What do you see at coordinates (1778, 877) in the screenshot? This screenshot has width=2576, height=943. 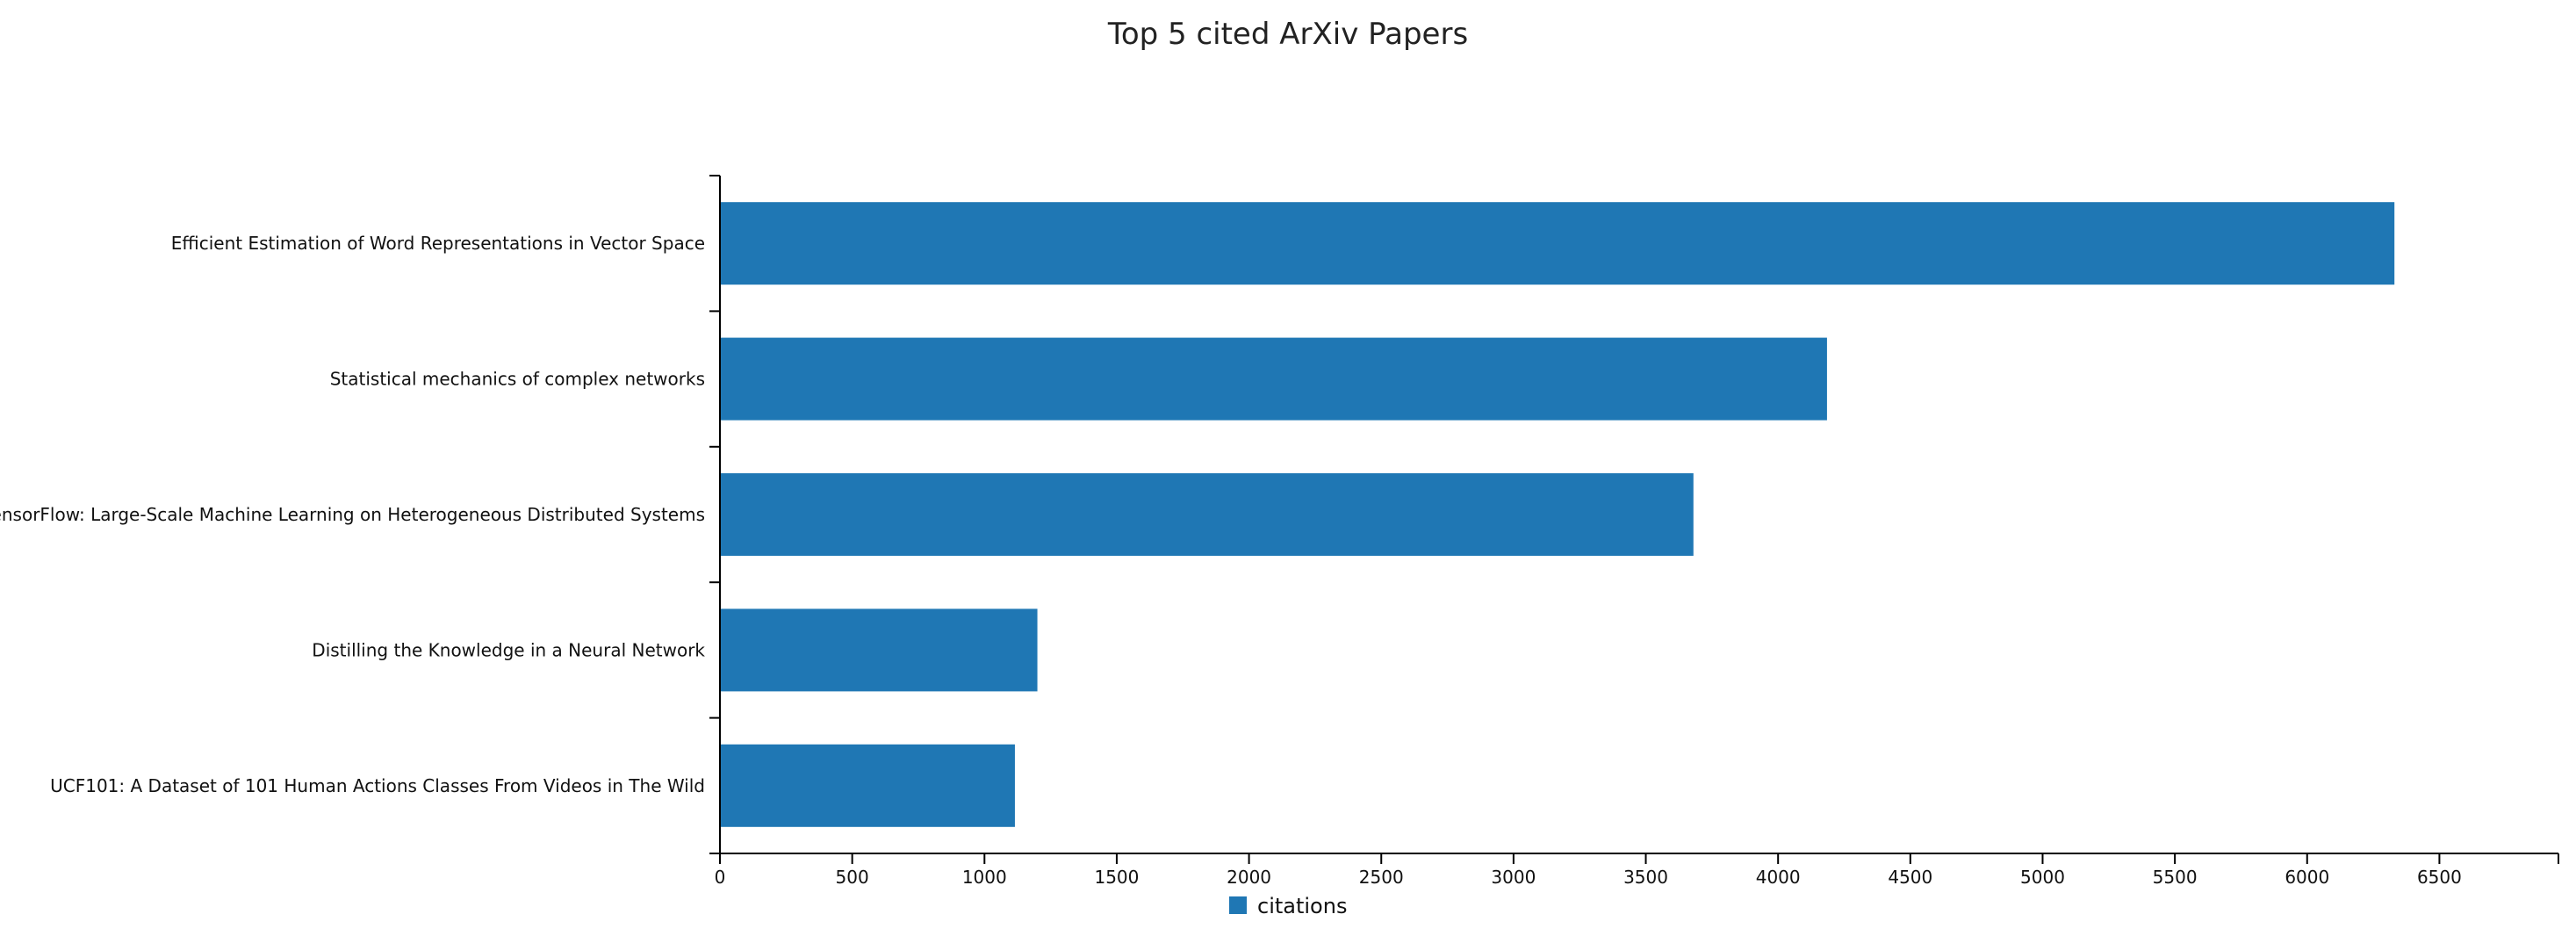 I see `x-tick-label: 4000` at bounding box center [1778, 877].